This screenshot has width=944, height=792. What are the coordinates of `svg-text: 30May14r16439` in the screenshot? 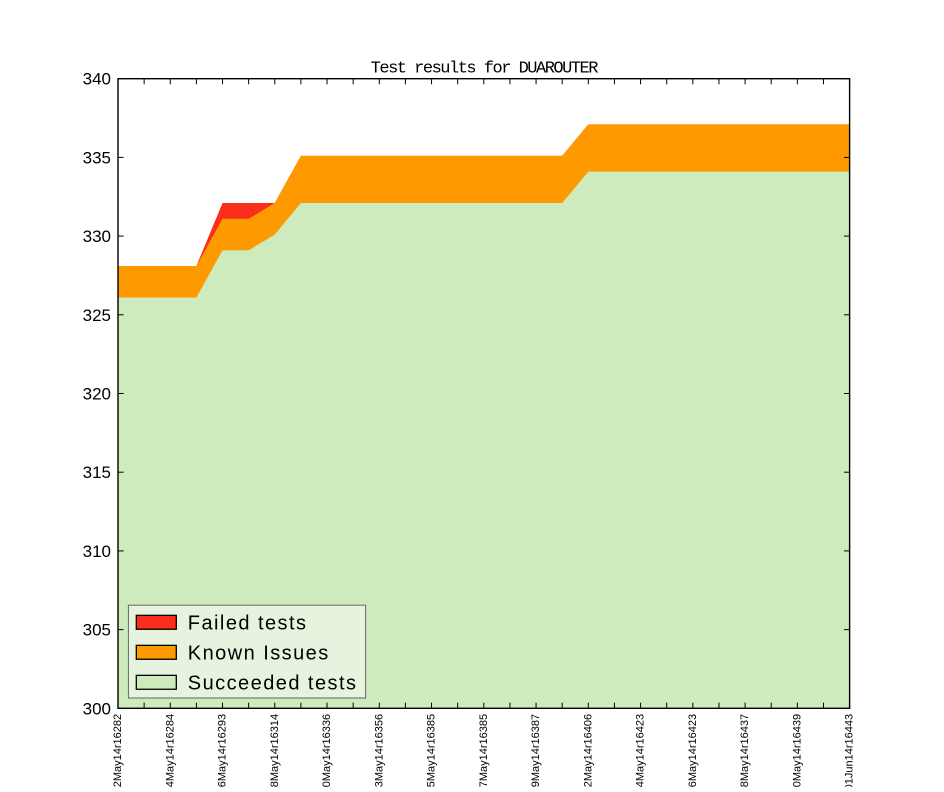 It's located at (797, 750).